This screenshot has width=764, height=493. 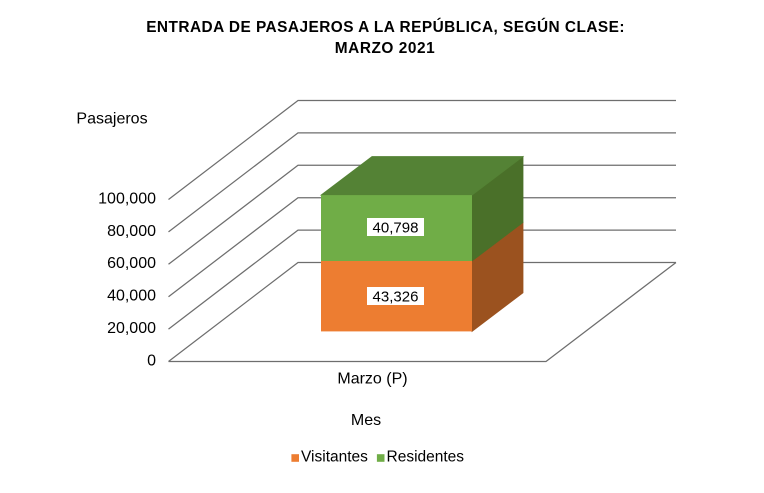 What do you see at coordinates (385, 48) in the screenshot?
I see `svg-text: MARZO 2021` at bounding box center [385, 48].